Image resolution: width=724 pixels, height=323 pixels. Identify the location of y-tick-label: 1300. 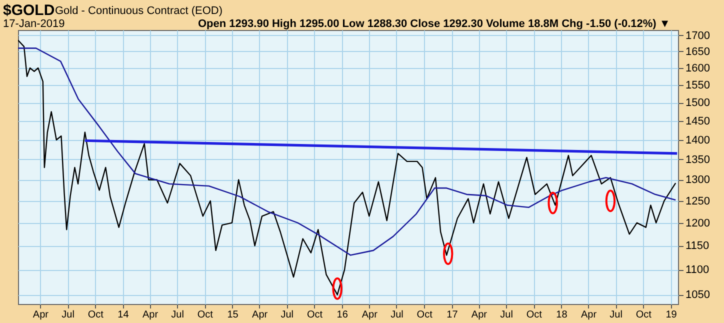
(698, 180).